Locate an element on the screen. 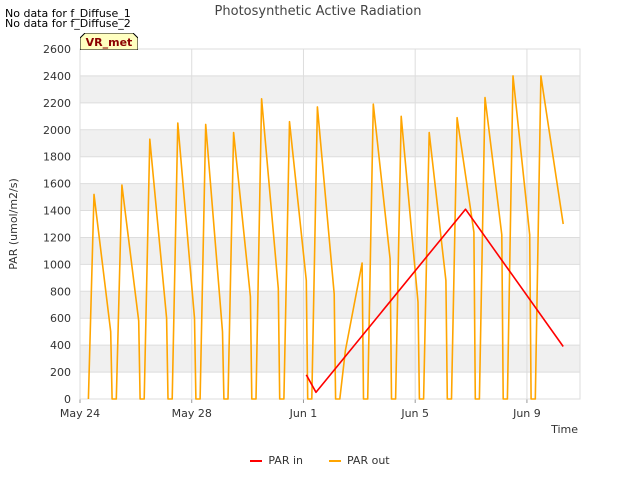 Image resolution: width=640 pixels, height=480 pixels. no-data-note-1: No data for f_Diffuse_1 is located at coordinates (68, 13).